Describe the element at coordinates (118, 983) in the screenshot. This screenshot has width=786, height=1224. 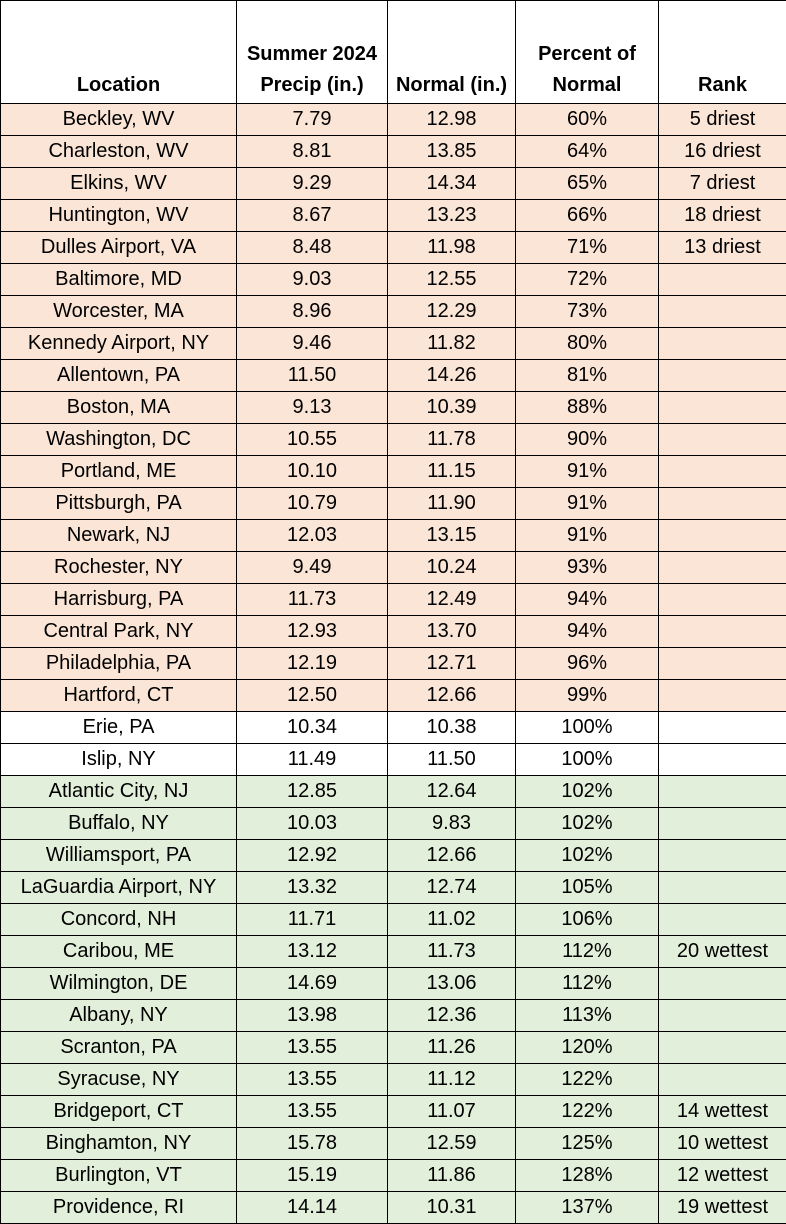
I see `location-cell: Wilmington, DE` at that location.